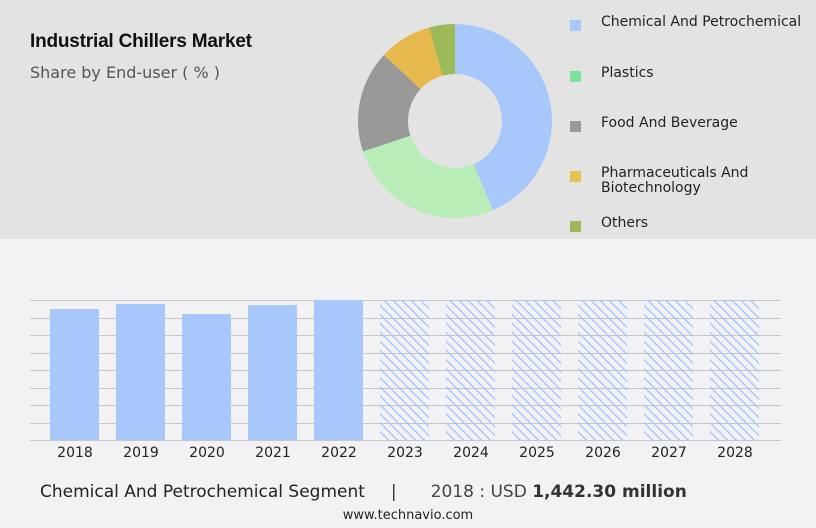 The width and height of the screenshot is (816, 528). I want to click on x-tick-2022: 2022, so click(339, 453).